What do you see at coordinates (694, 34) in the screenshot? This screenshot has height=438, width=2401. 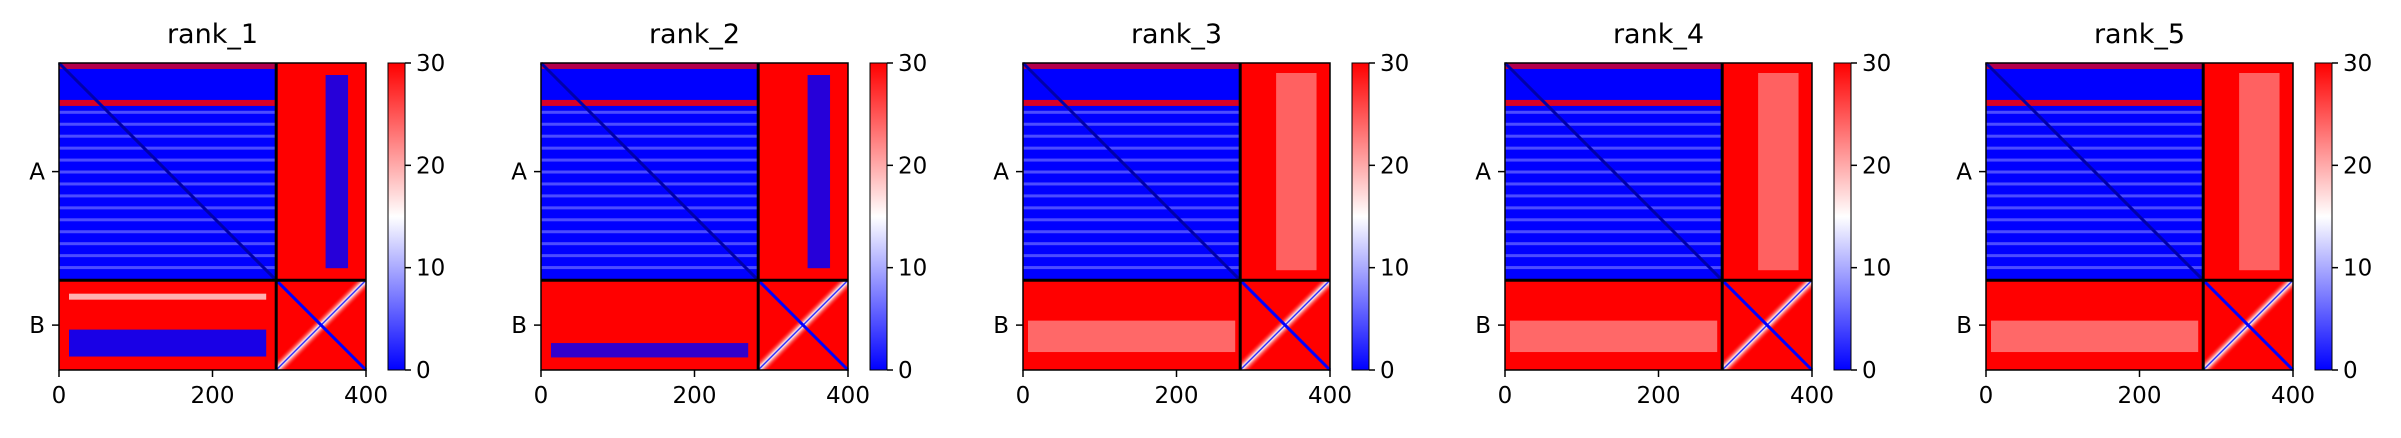 I see `panel-title: rank_2` at bounding box center [694, 34].